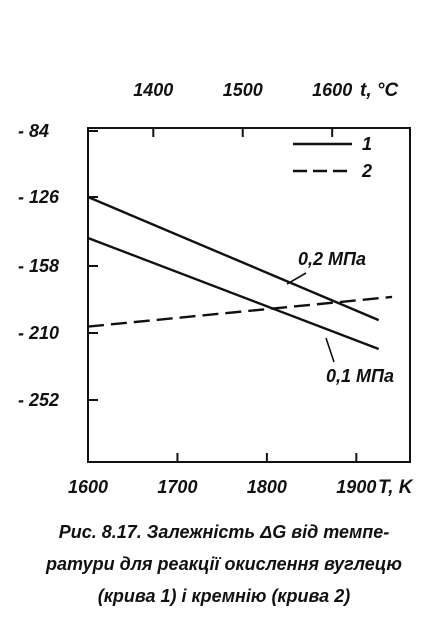  Describe the element at coordinates (360, 376) in the screenshot. I see `annotation-pressure-0-1: 0,1 МПа` at that location.